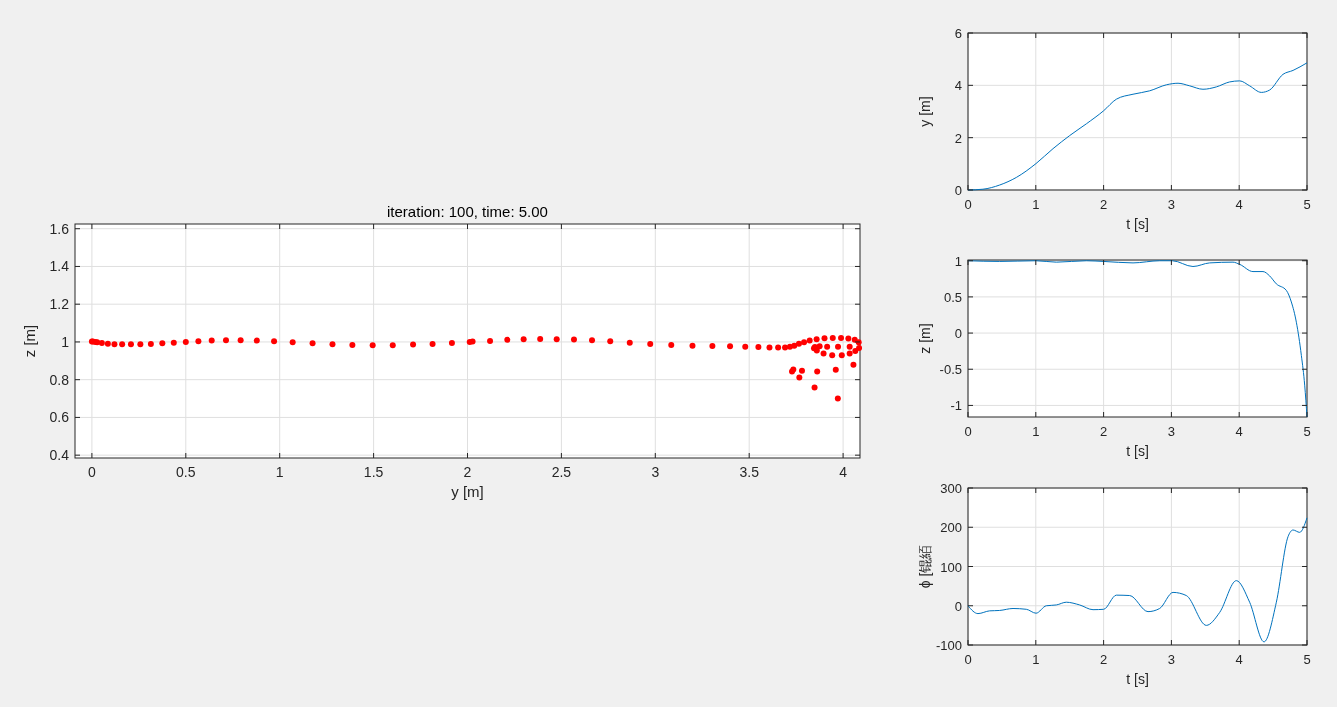  I want to click on y-tick-label: 100, so click(951, 567).